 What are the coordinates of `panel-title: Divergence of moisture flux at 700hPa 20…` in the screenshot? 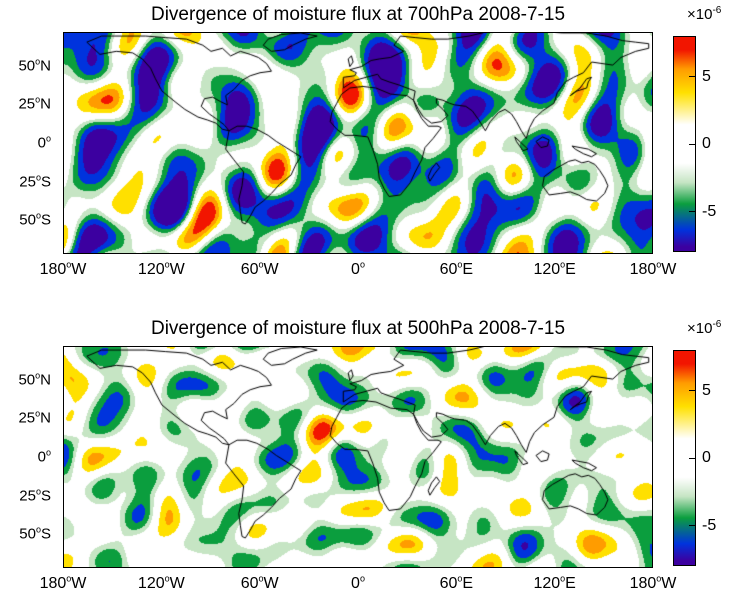 It's located at (358, 14).